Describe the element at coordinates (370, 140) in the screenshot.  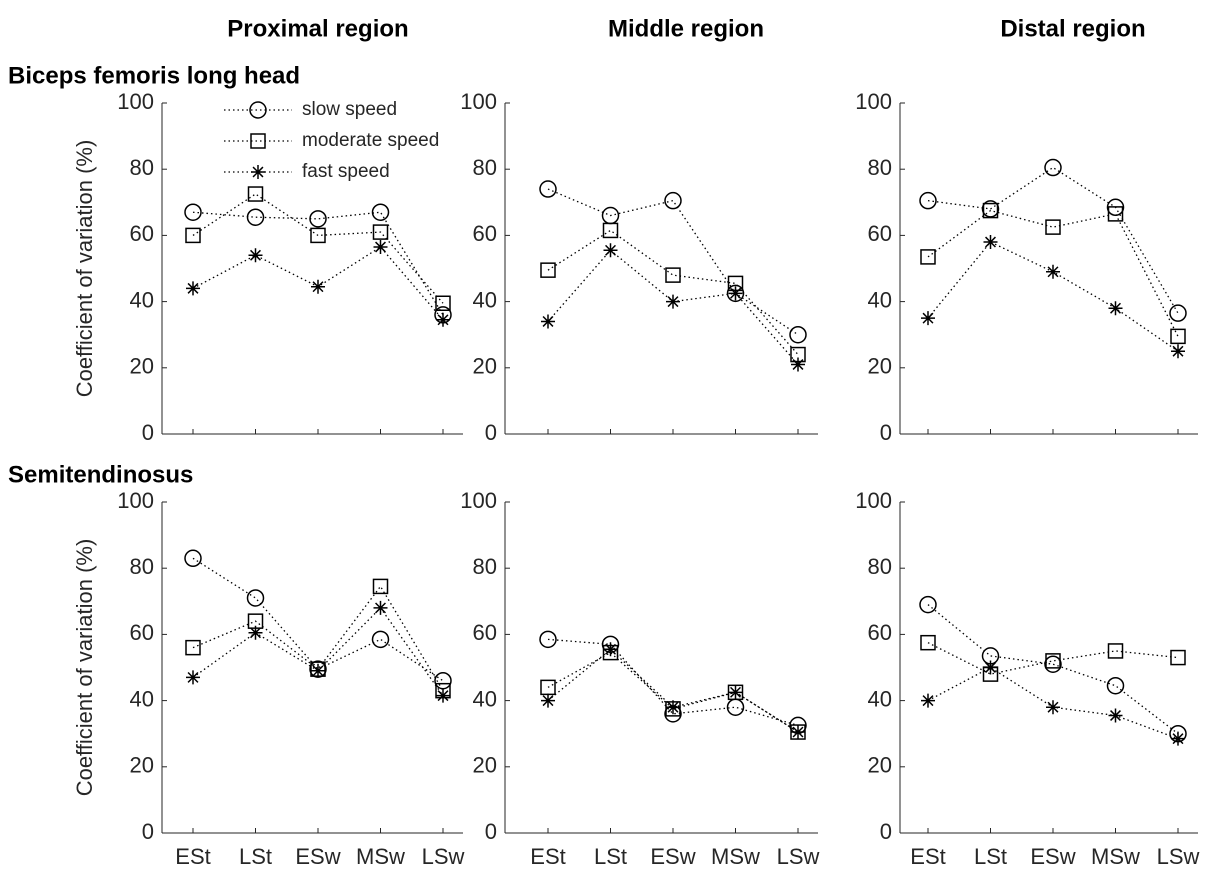
I see `legend-label: moderate speed` at that location.